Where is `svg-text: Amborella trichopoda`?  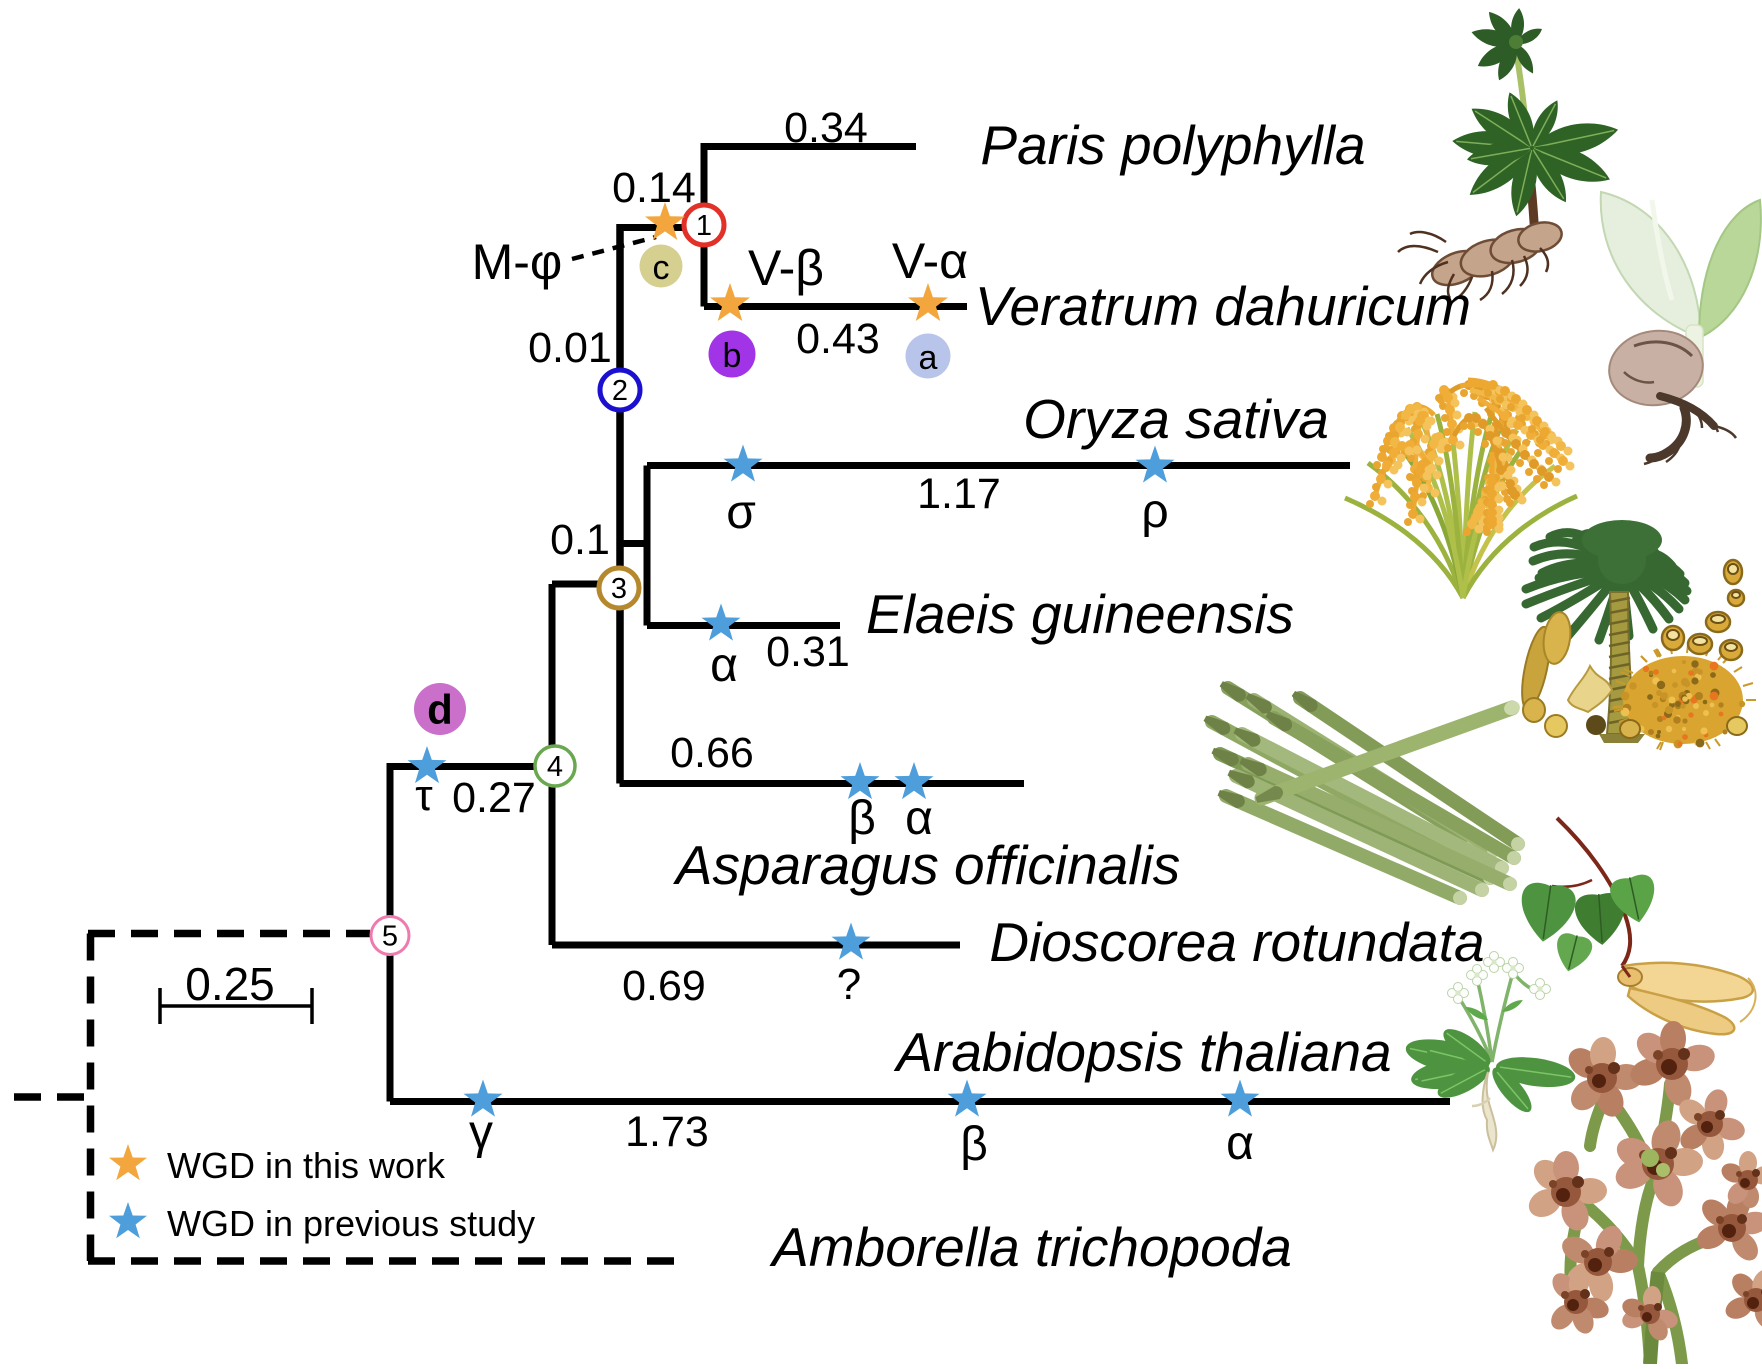 svg-text: Amborella trichopoda is located at coordinates (1030, 1247).